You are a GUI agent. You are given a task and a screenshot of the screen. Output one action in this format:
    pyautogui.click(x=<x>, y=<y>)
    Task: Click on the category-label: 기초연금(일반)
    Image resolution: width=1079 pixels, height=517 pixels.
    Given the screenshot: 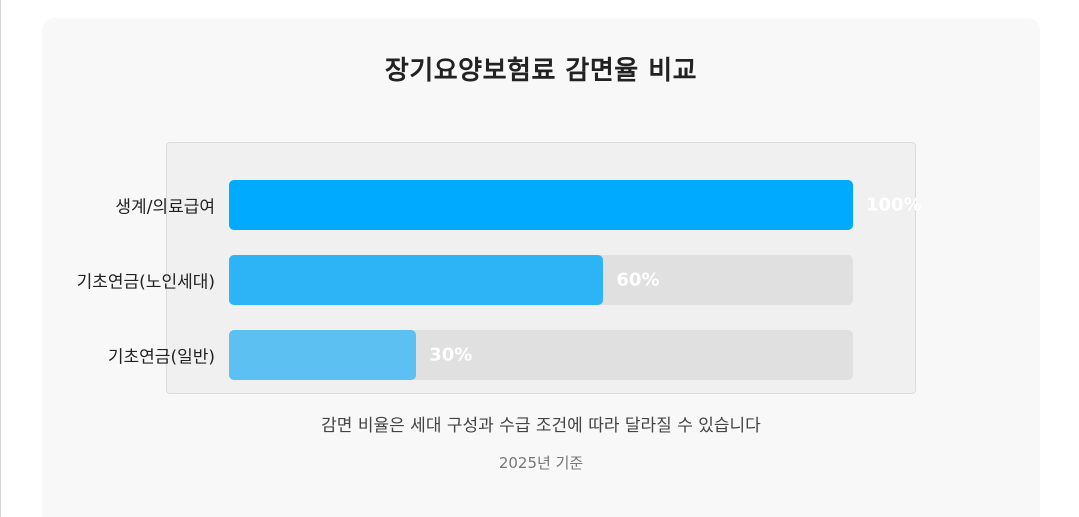 What is the action you would take?
    pyautogui.click(x=161, y=357)
    